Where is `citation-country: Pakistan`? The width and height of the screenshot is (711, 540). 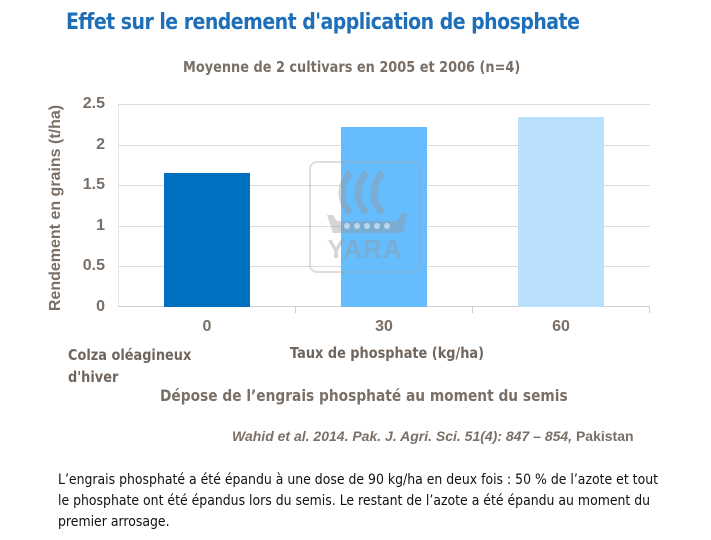 citation-country: Pakistan is located at coordinates (603, 436).